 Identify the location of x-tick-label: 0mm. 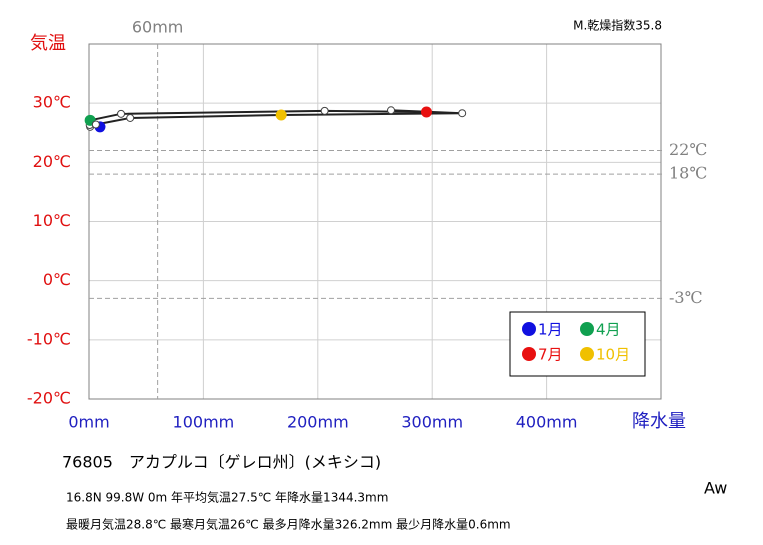
(88, 422).